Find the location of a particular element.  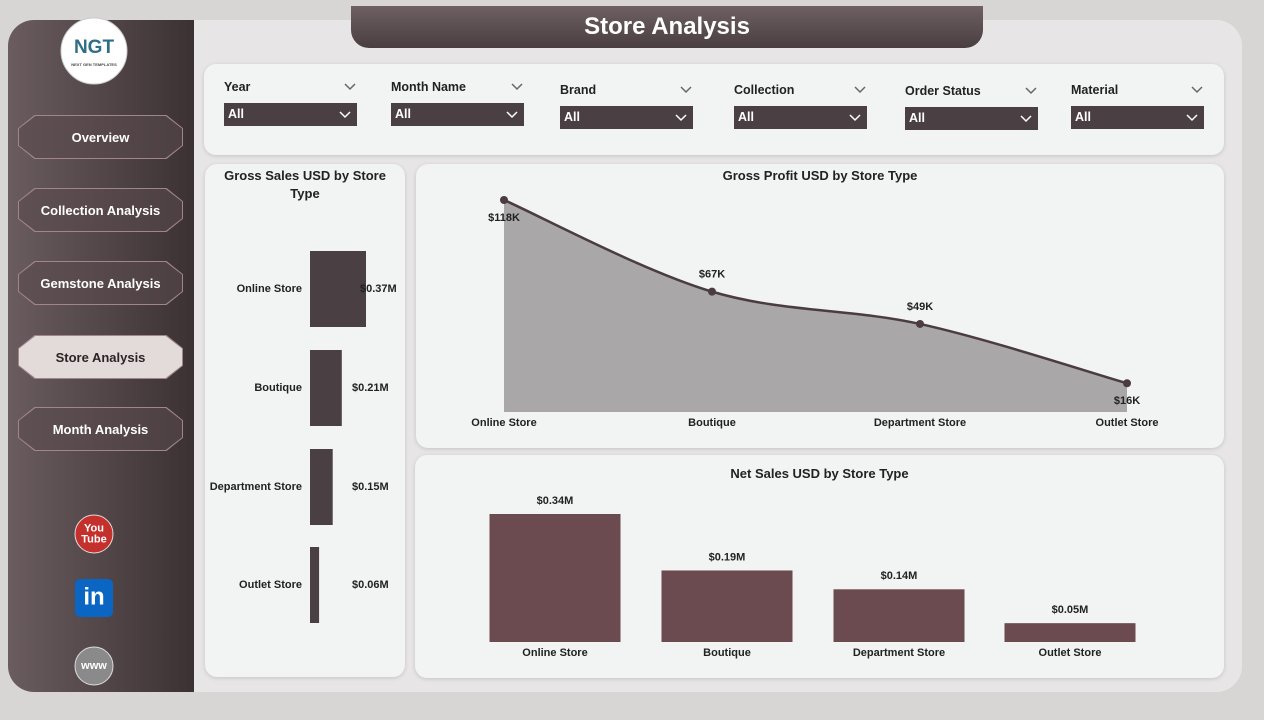

icon-text: in is located at coordinates (93, 596).